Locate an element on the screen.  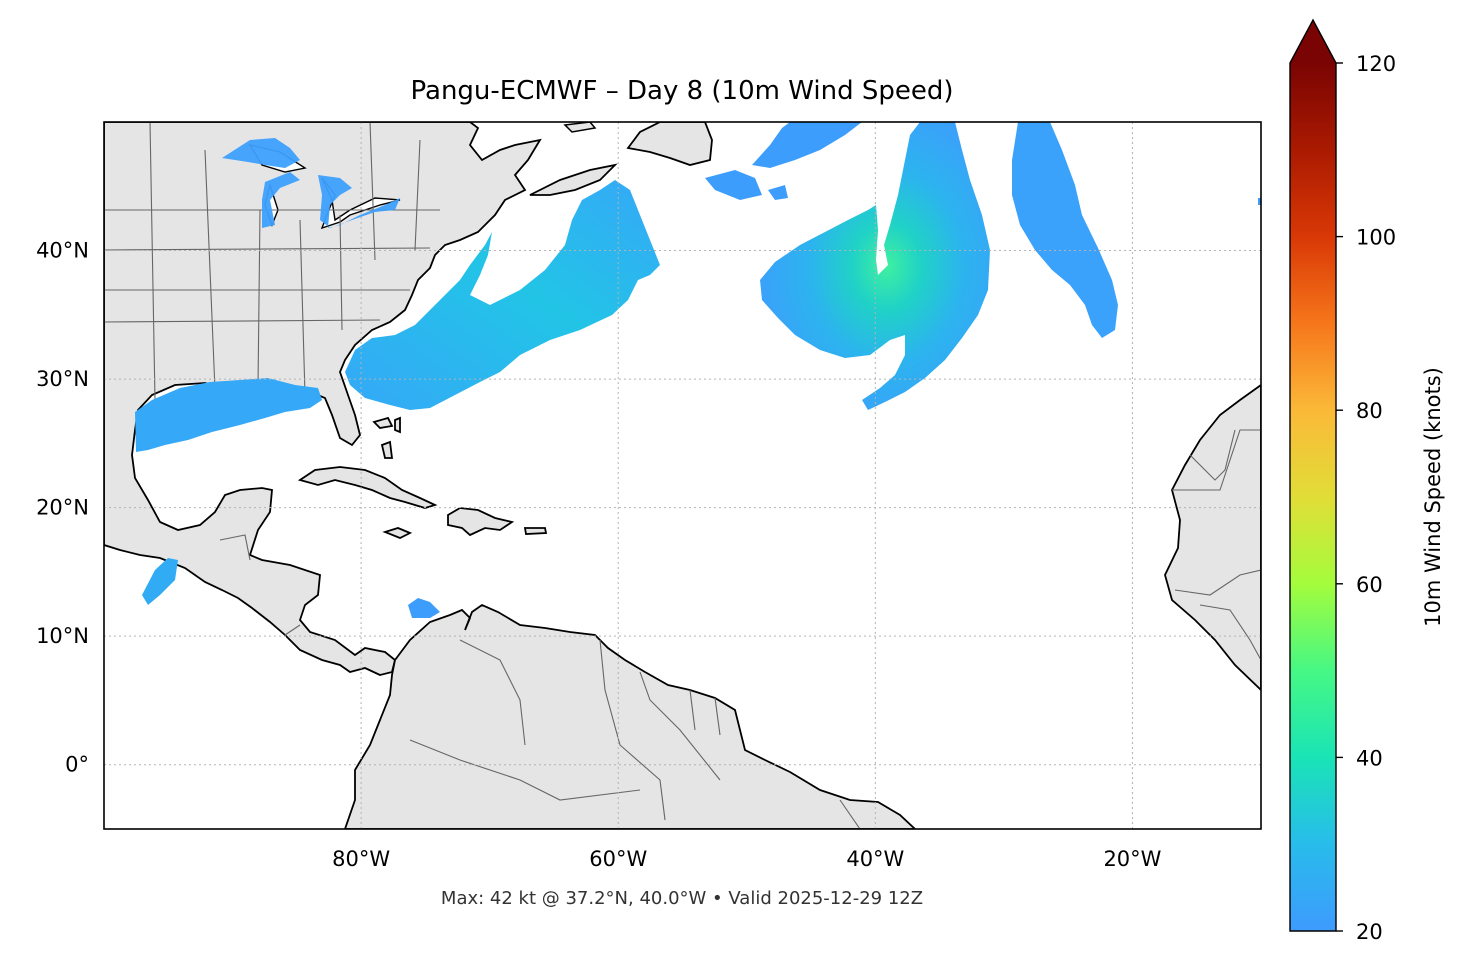
x-tick-label: 60°W is located at coordinates (618, 859).